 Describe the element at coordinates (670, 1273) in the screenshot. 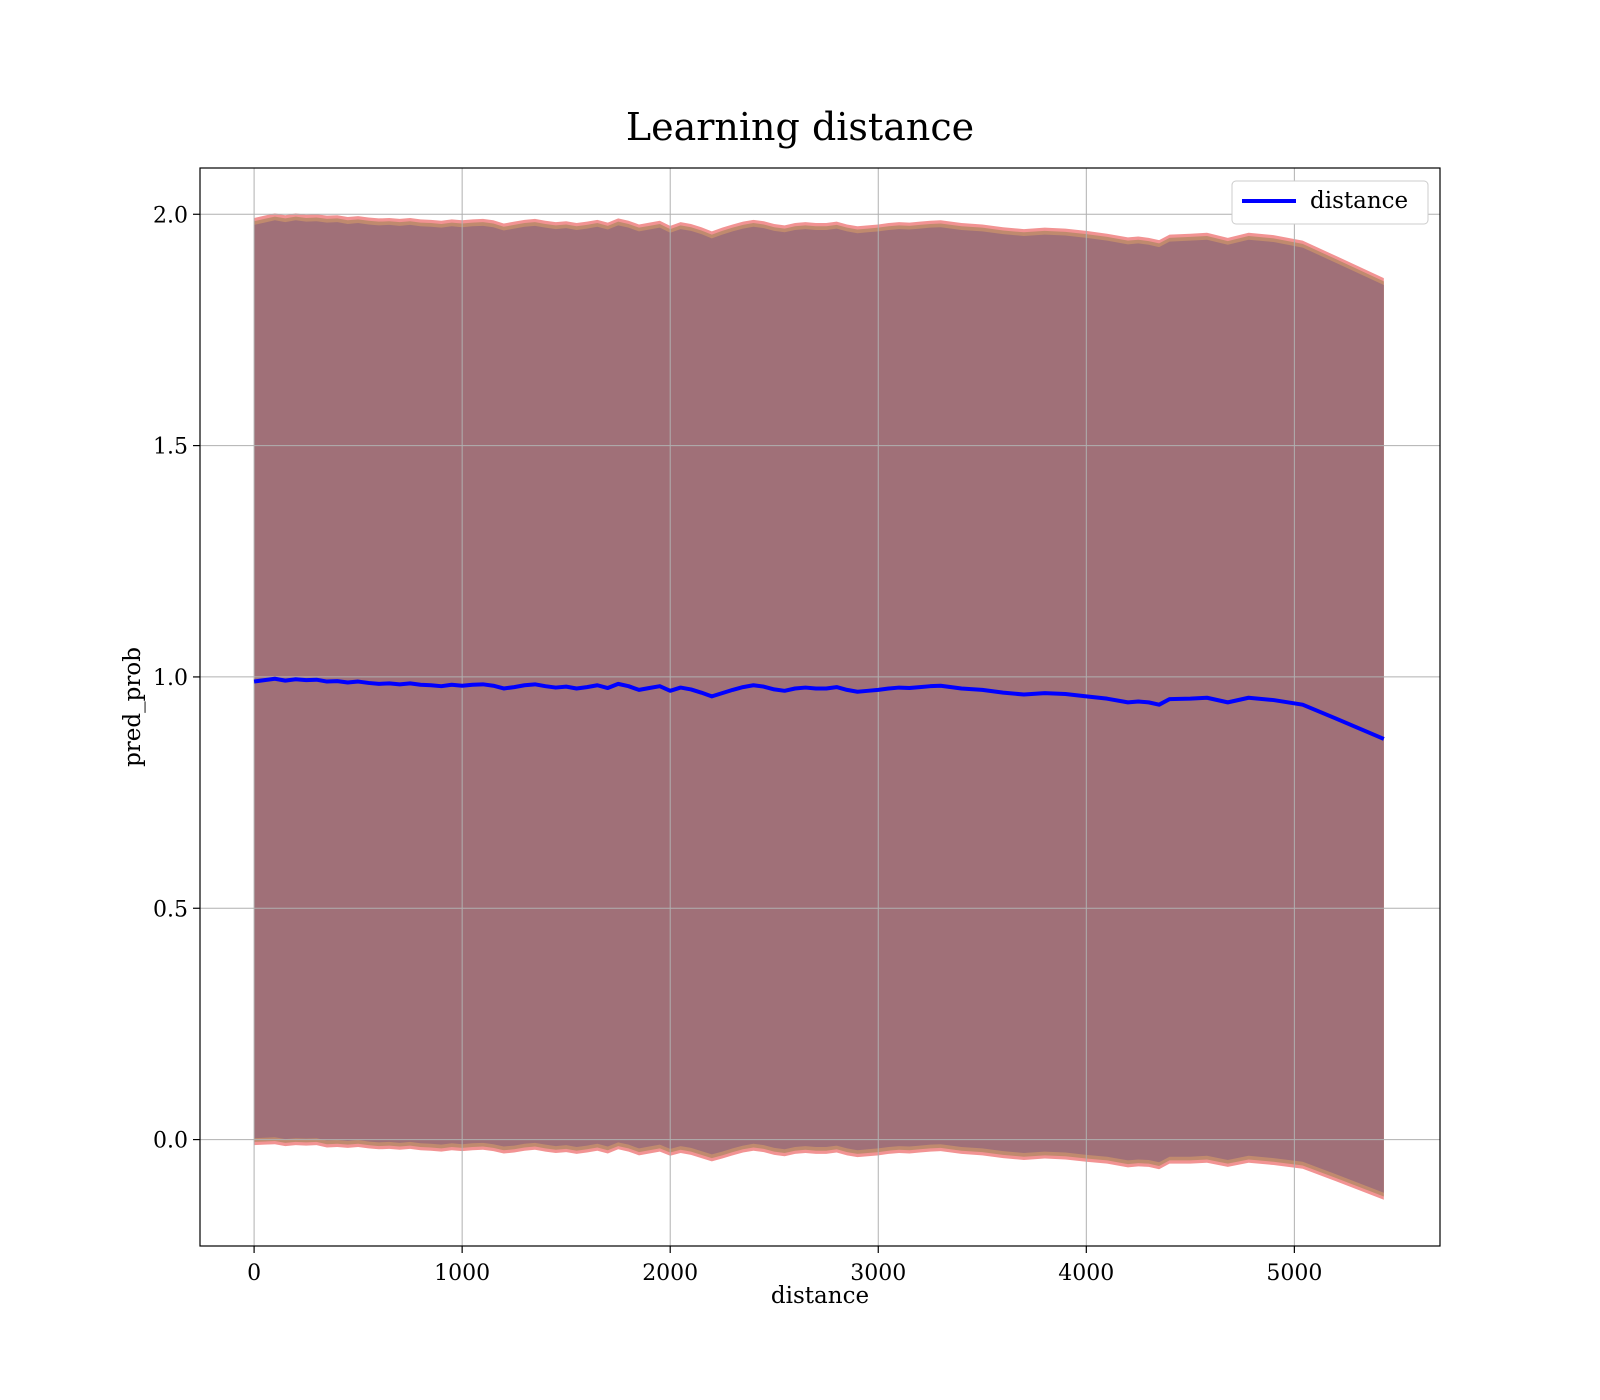

I see `x-tick-label: 2000` at that location.